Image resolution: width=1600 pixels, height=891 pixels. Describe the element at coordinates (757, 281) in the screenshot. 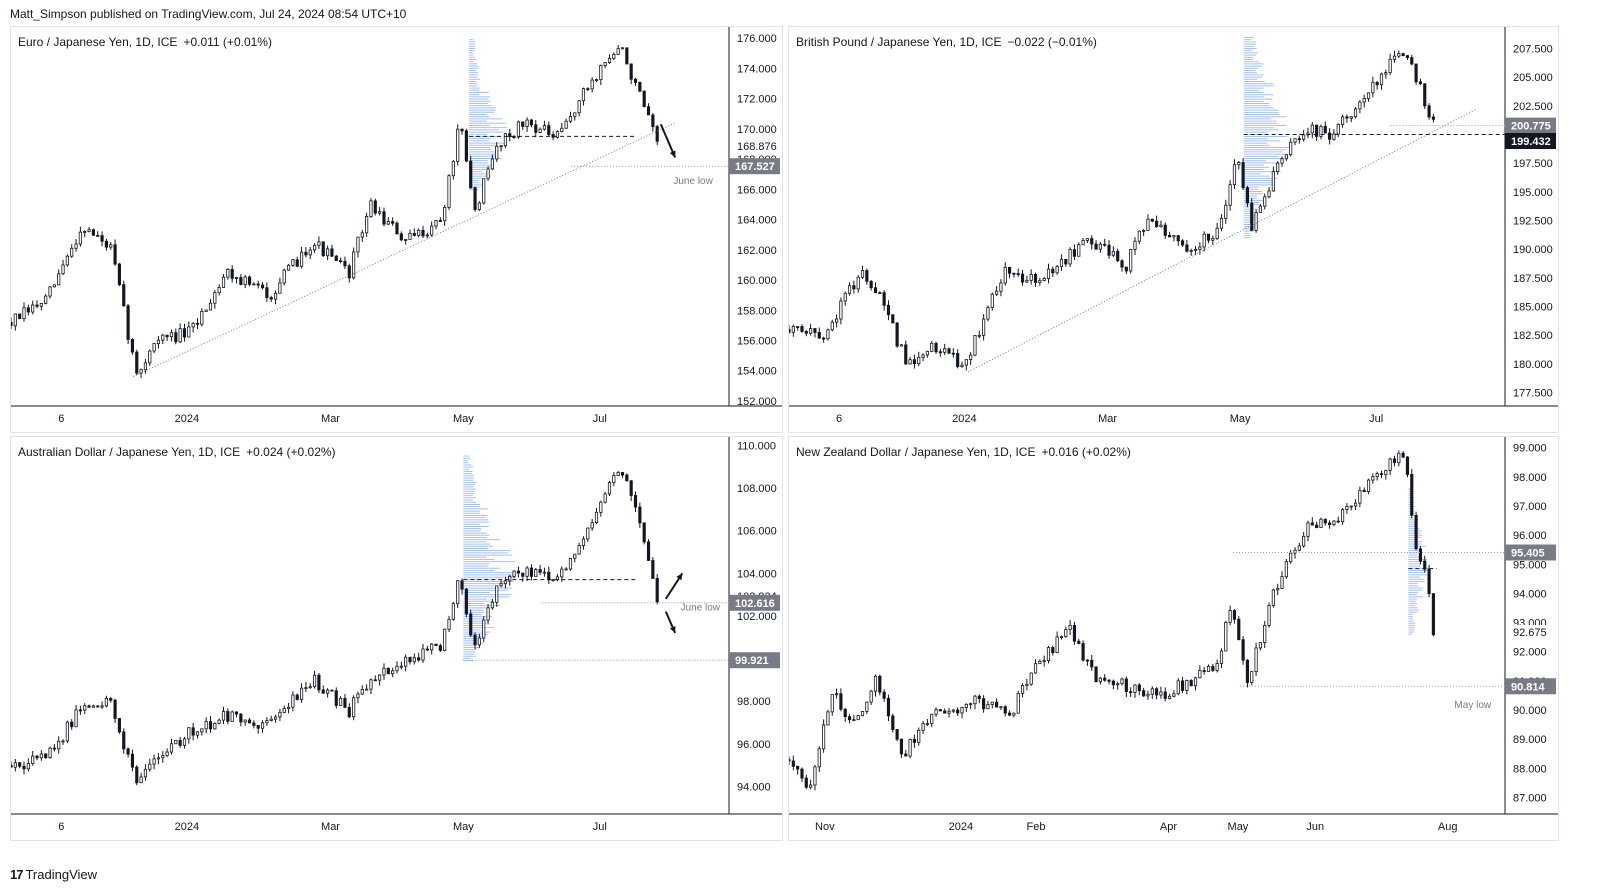

I see `eurjpy-y-tick: 160.000` at that location.